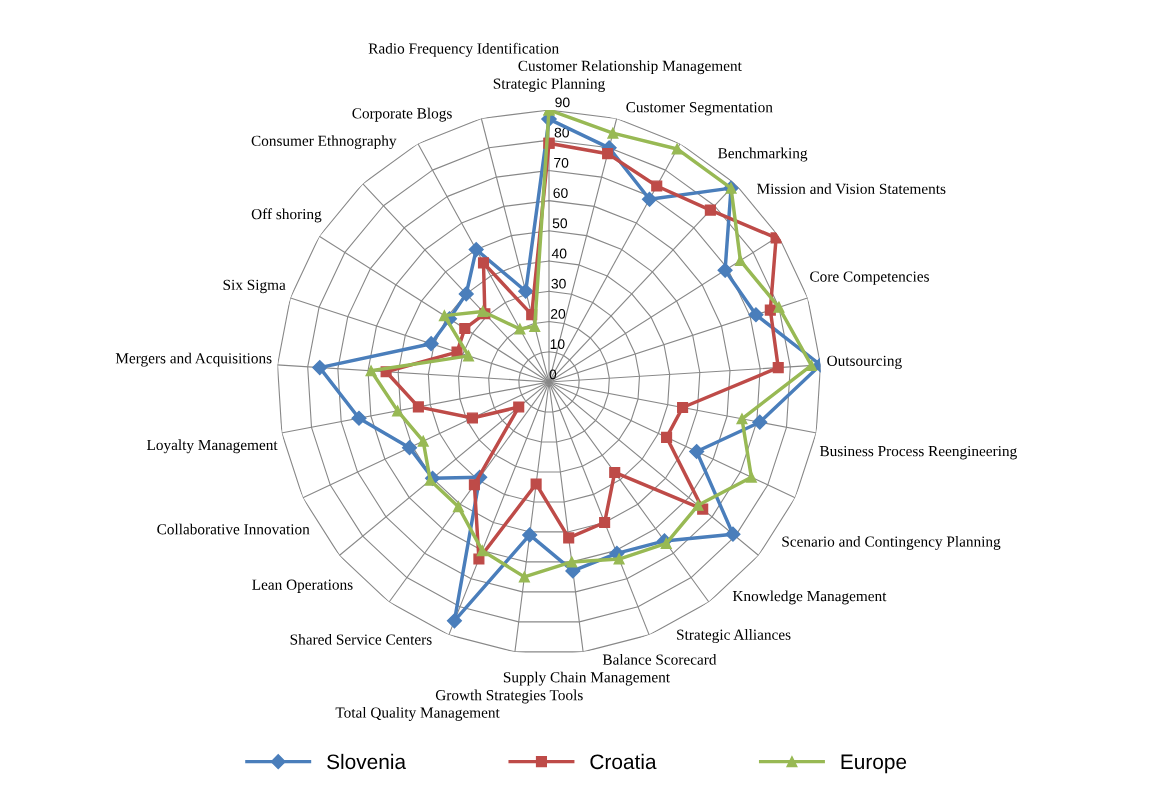 This screenshot has width=1154, height=792. I want to click on y-tick-label: 80, so click(561, 132).